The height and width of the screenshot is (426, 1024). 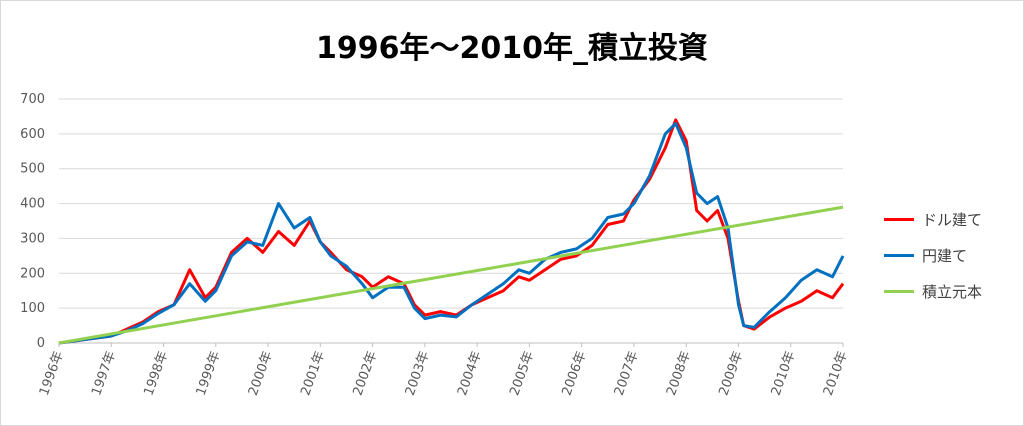 I want to click on y-tick-label: 400, so click(x=32, y=204).